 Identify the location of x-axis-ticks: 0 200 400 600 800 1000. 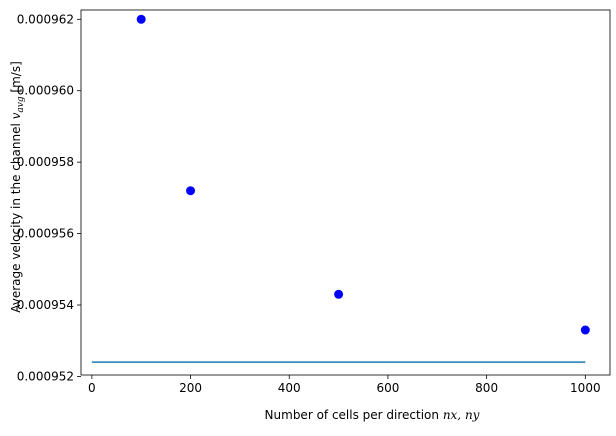
(344, 385).